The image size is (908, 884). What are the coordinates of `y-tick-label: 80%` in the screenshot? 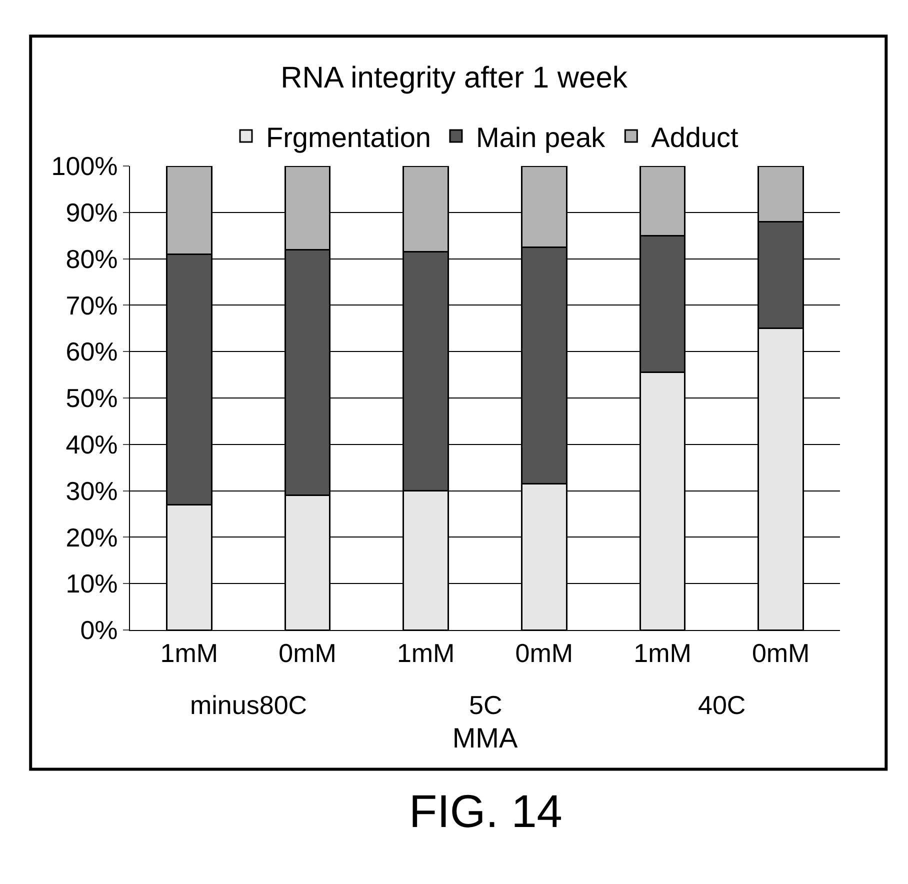 It's located at (92, 259).